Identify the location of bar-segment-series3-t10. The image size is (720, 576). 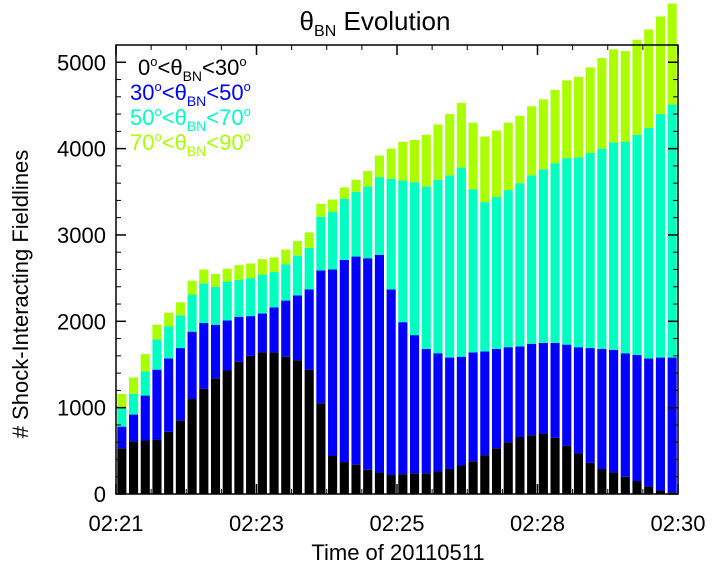
(239, 272).